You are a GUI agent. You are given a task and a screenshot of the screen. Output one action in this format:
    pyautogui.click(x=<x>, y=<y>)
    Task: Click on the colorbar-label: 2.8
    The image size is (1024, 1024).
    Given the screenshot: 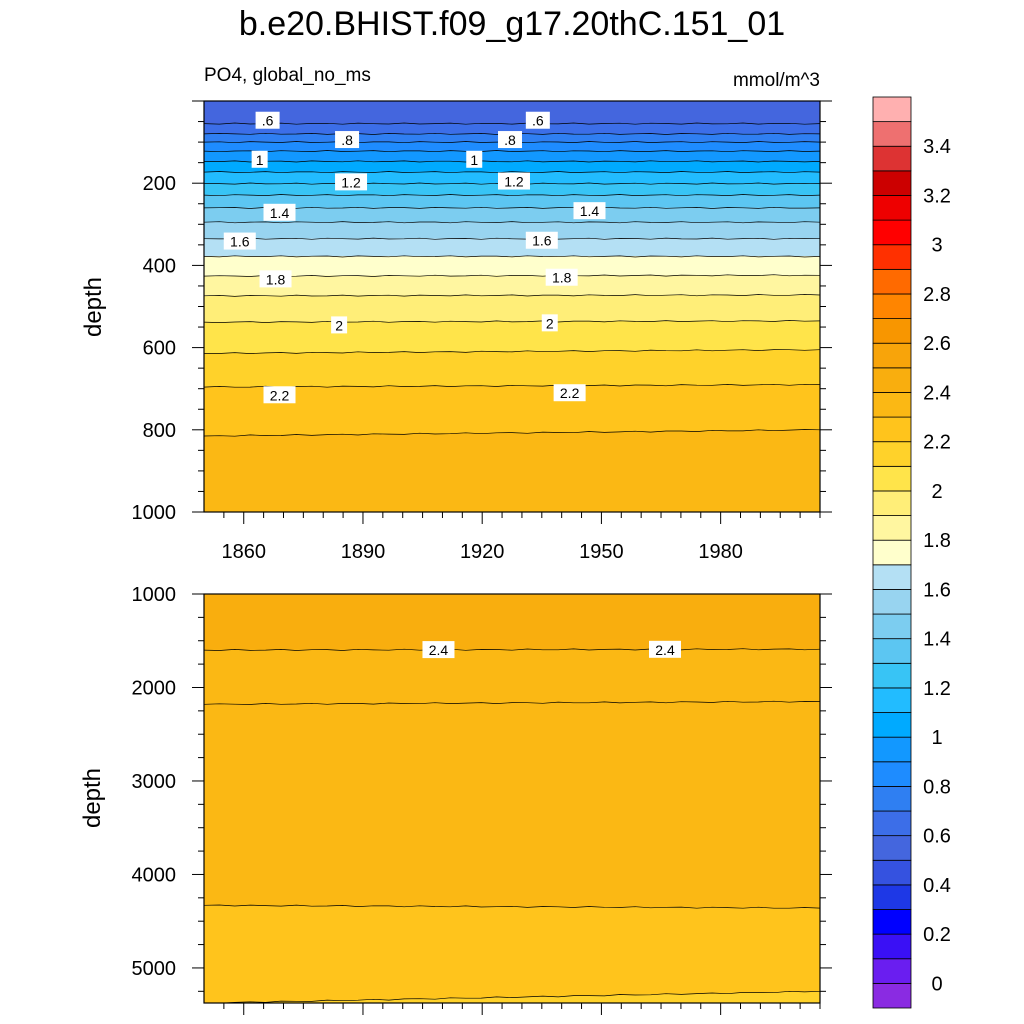 What is the action you would take?
    pyautogui.click(x=937, y=295)
    